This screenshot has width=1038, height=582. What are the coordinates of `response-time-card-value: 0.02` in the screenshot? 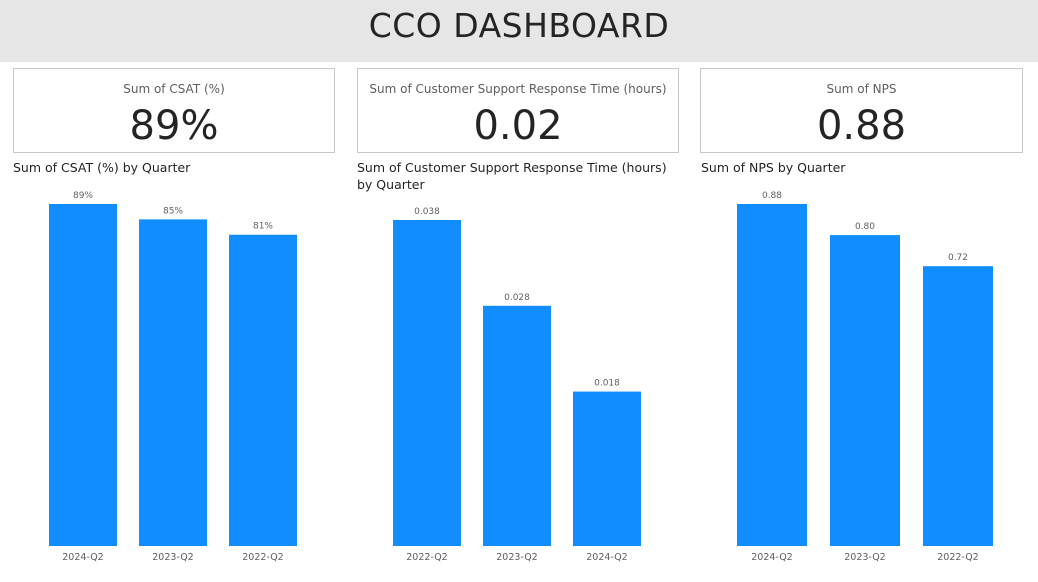 It's located at (518, 126).